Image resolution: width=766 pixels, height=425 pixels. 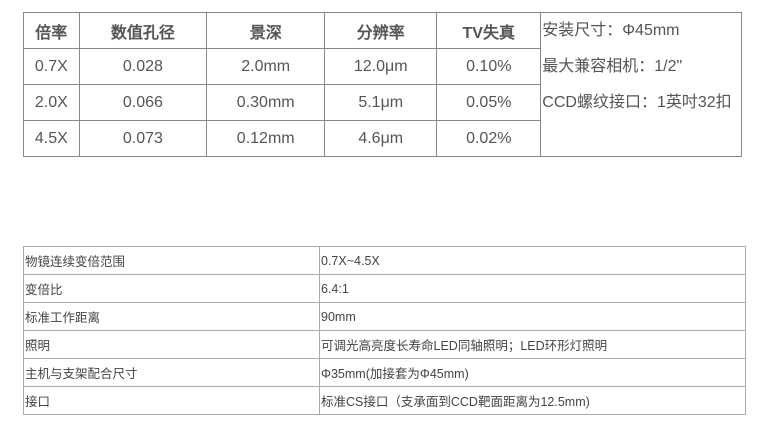 I want to click on table-cell: 0.12mm, so click(x=266, y=138).